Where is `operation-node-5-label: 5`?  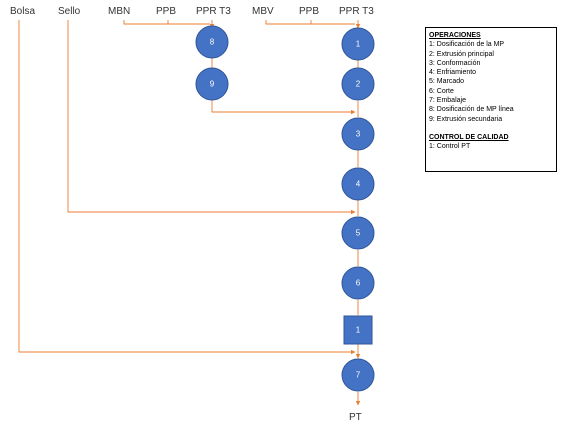 operation-node-5-label: 5 is located at coordinates (358, 233).